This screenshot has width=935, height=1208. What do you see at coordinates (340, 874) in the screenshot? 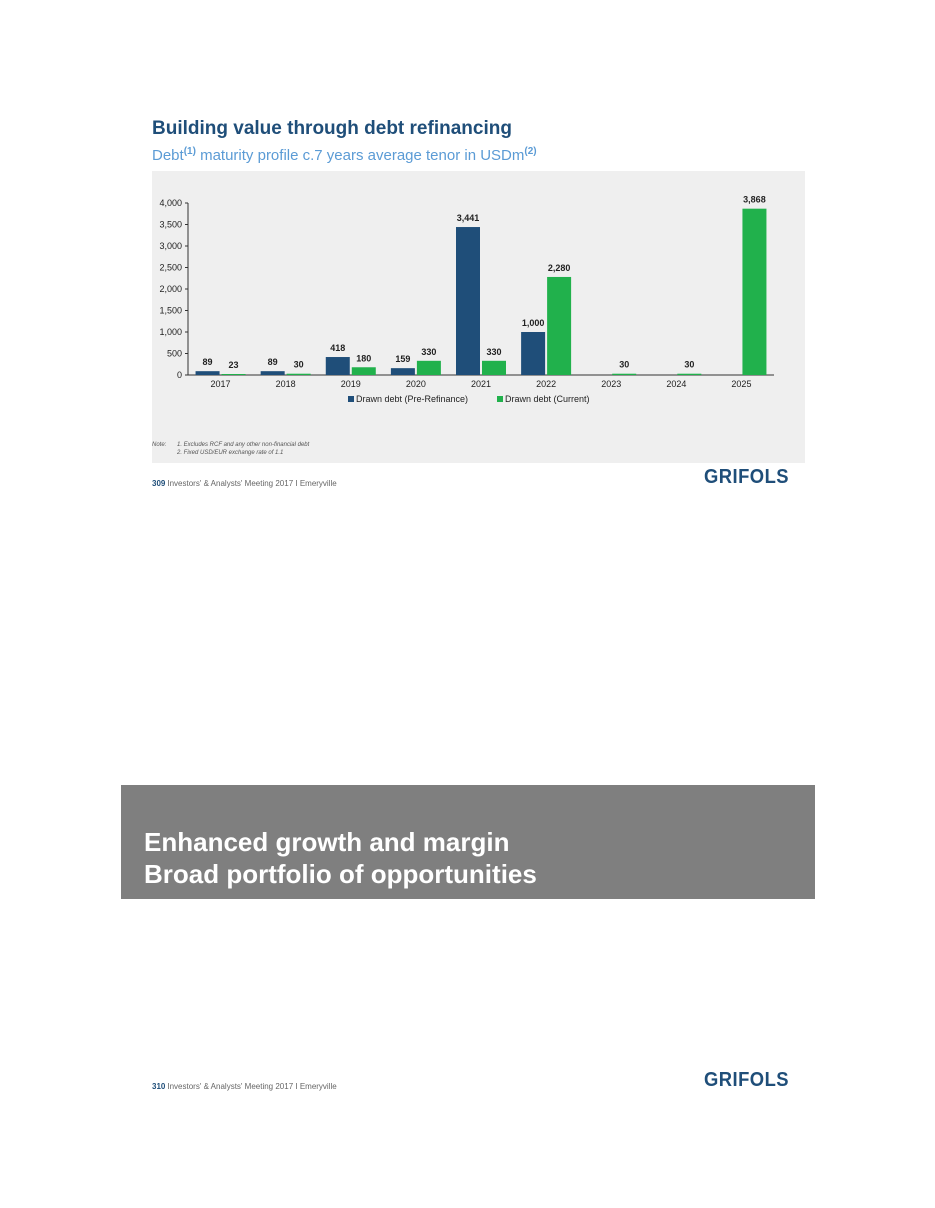
I see `banner-title-line-2: Broad portfolio of opportunities` at bounding box center [340, 874].